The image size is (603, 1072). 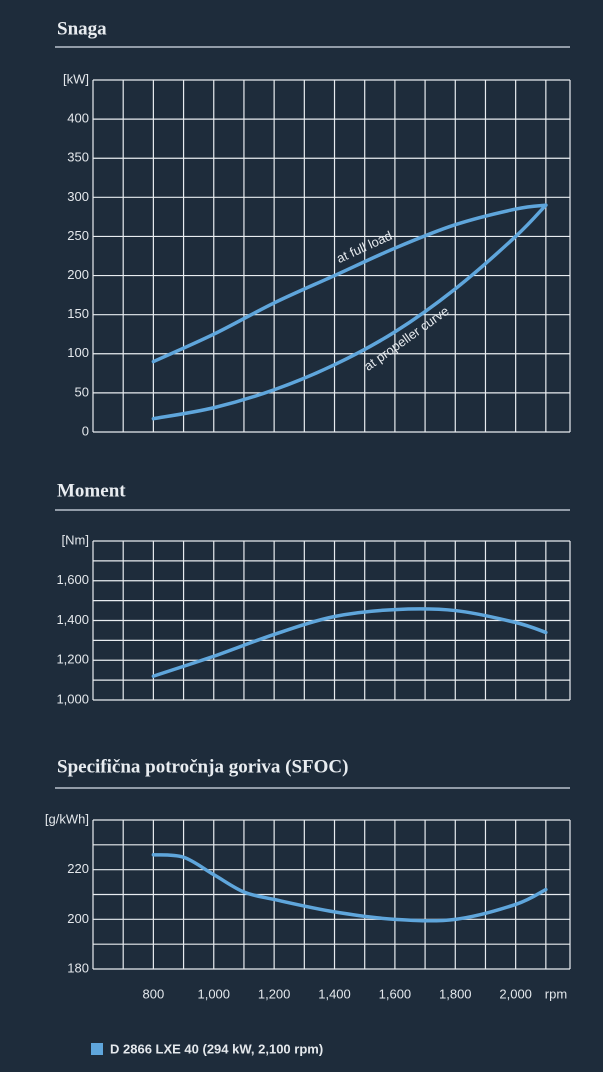 What do you see at coordinates (154, 993) in the screenshot?
I see `x-tick-label: 800` at bounding box center [154, 993].